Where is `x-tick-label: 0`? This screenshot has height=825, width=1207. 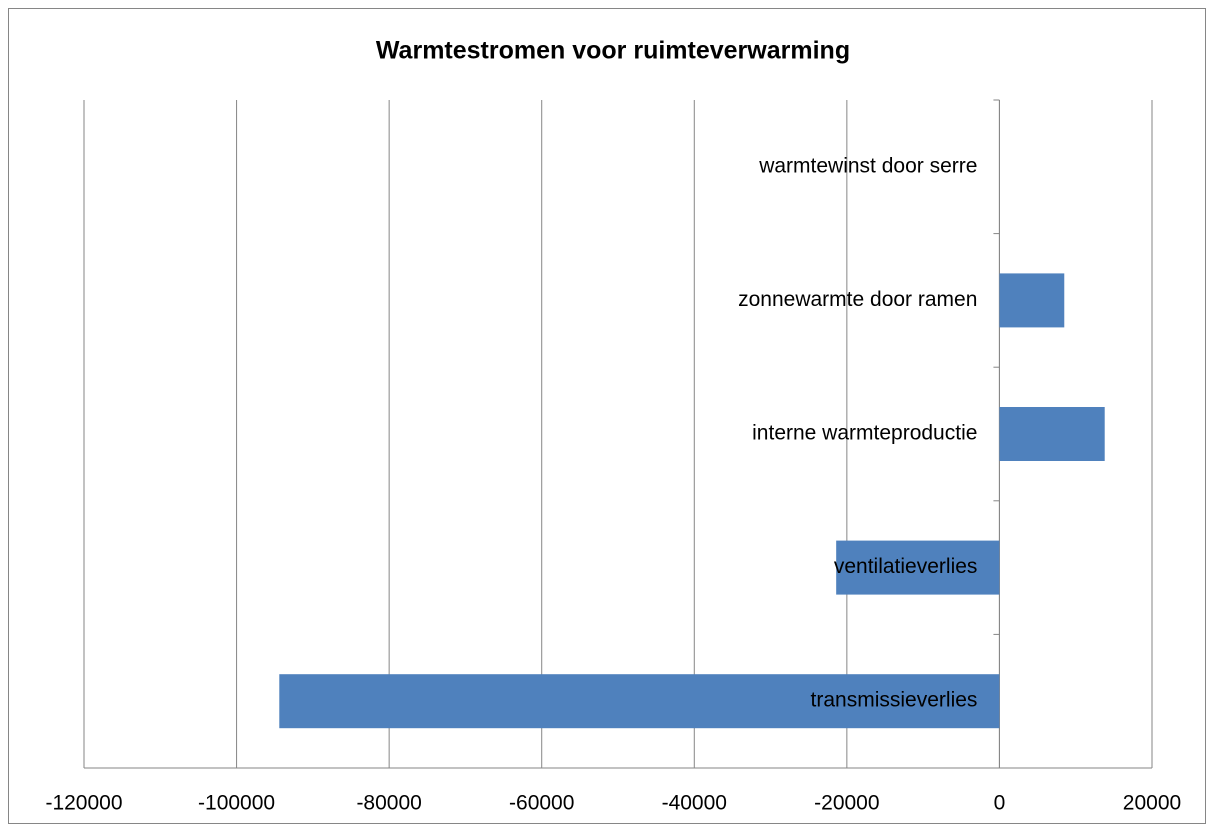
x-tick-label: 0 is located at coordinates (1000, 803).